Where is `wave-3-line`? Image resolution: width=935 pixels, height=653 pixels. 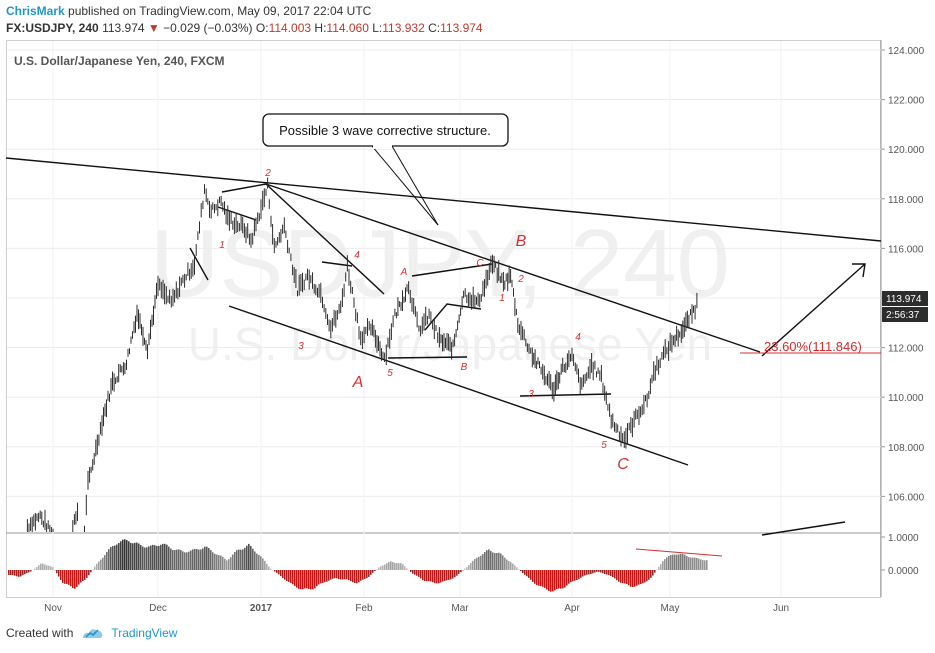
wave-3-line is located at coordinates (565, 395).